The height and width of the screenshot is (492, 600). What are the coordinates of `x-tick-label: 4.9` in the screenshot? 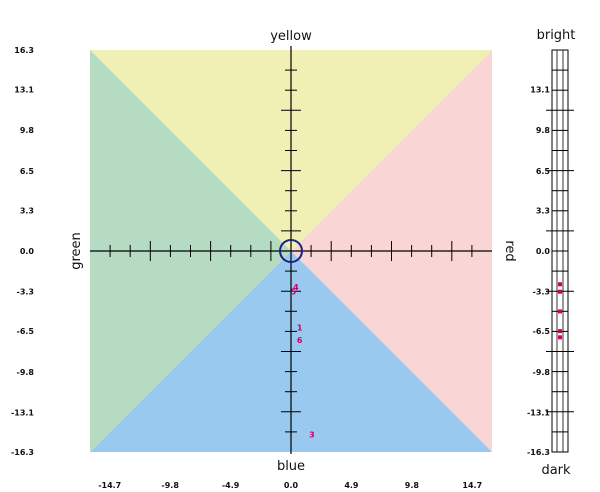 It's located at (351, 485).